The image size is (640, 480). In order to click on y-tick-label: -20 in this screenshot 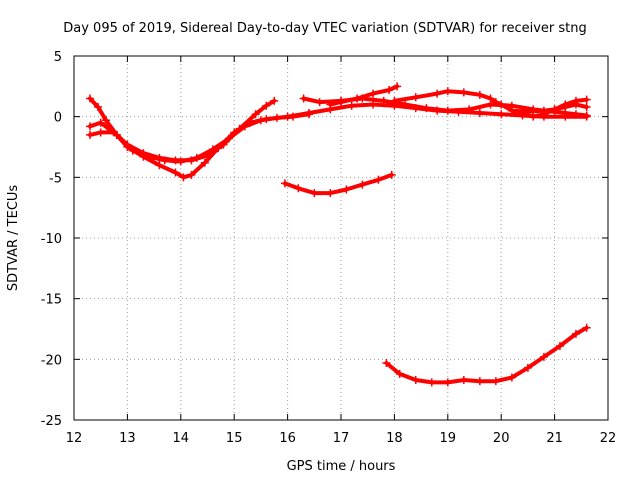, I will do `click(51, 360)`.